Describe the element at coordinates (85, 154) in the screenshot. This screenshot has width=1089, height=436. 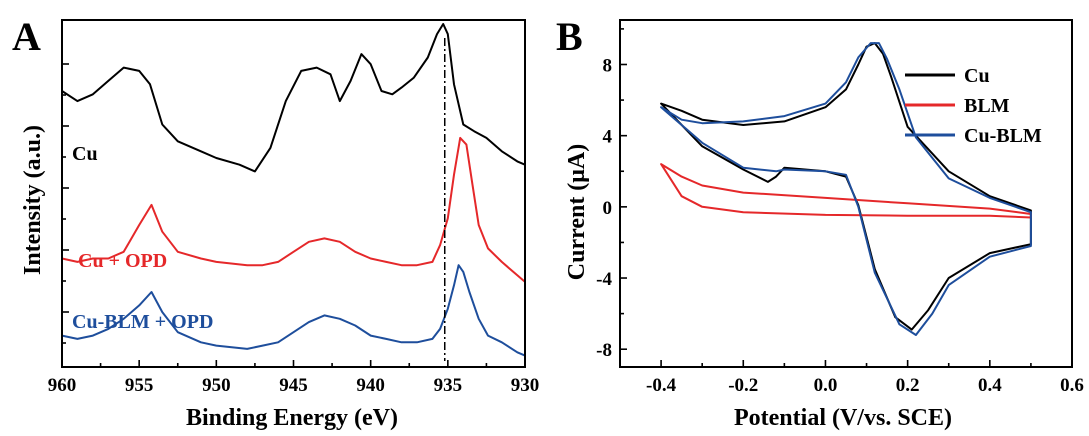
I see `panel-a-series-label: Cu` at that location.